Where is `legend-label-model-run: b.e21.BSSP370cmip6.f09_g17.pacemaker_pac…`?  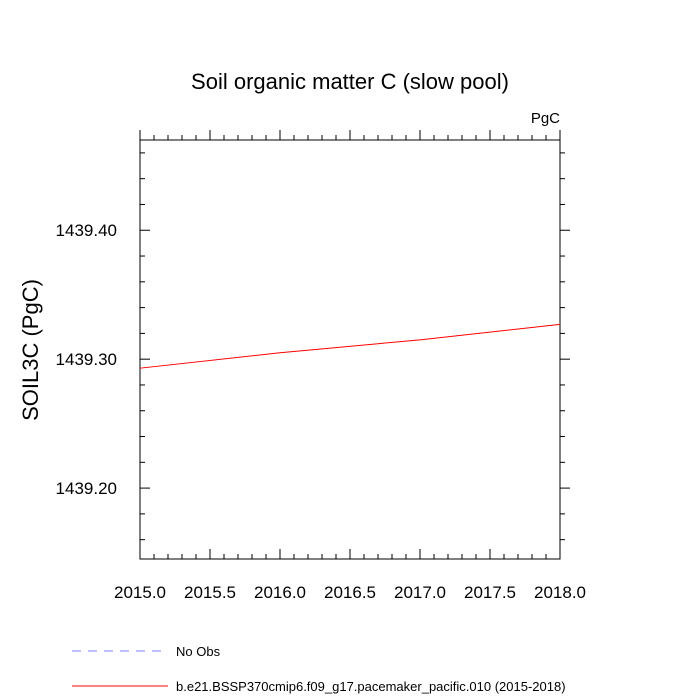 legend-label-model-run: b.e21.BSSP370cmip6.f09_g17.pacemaker_pac… is located at coordinates (371, 686).